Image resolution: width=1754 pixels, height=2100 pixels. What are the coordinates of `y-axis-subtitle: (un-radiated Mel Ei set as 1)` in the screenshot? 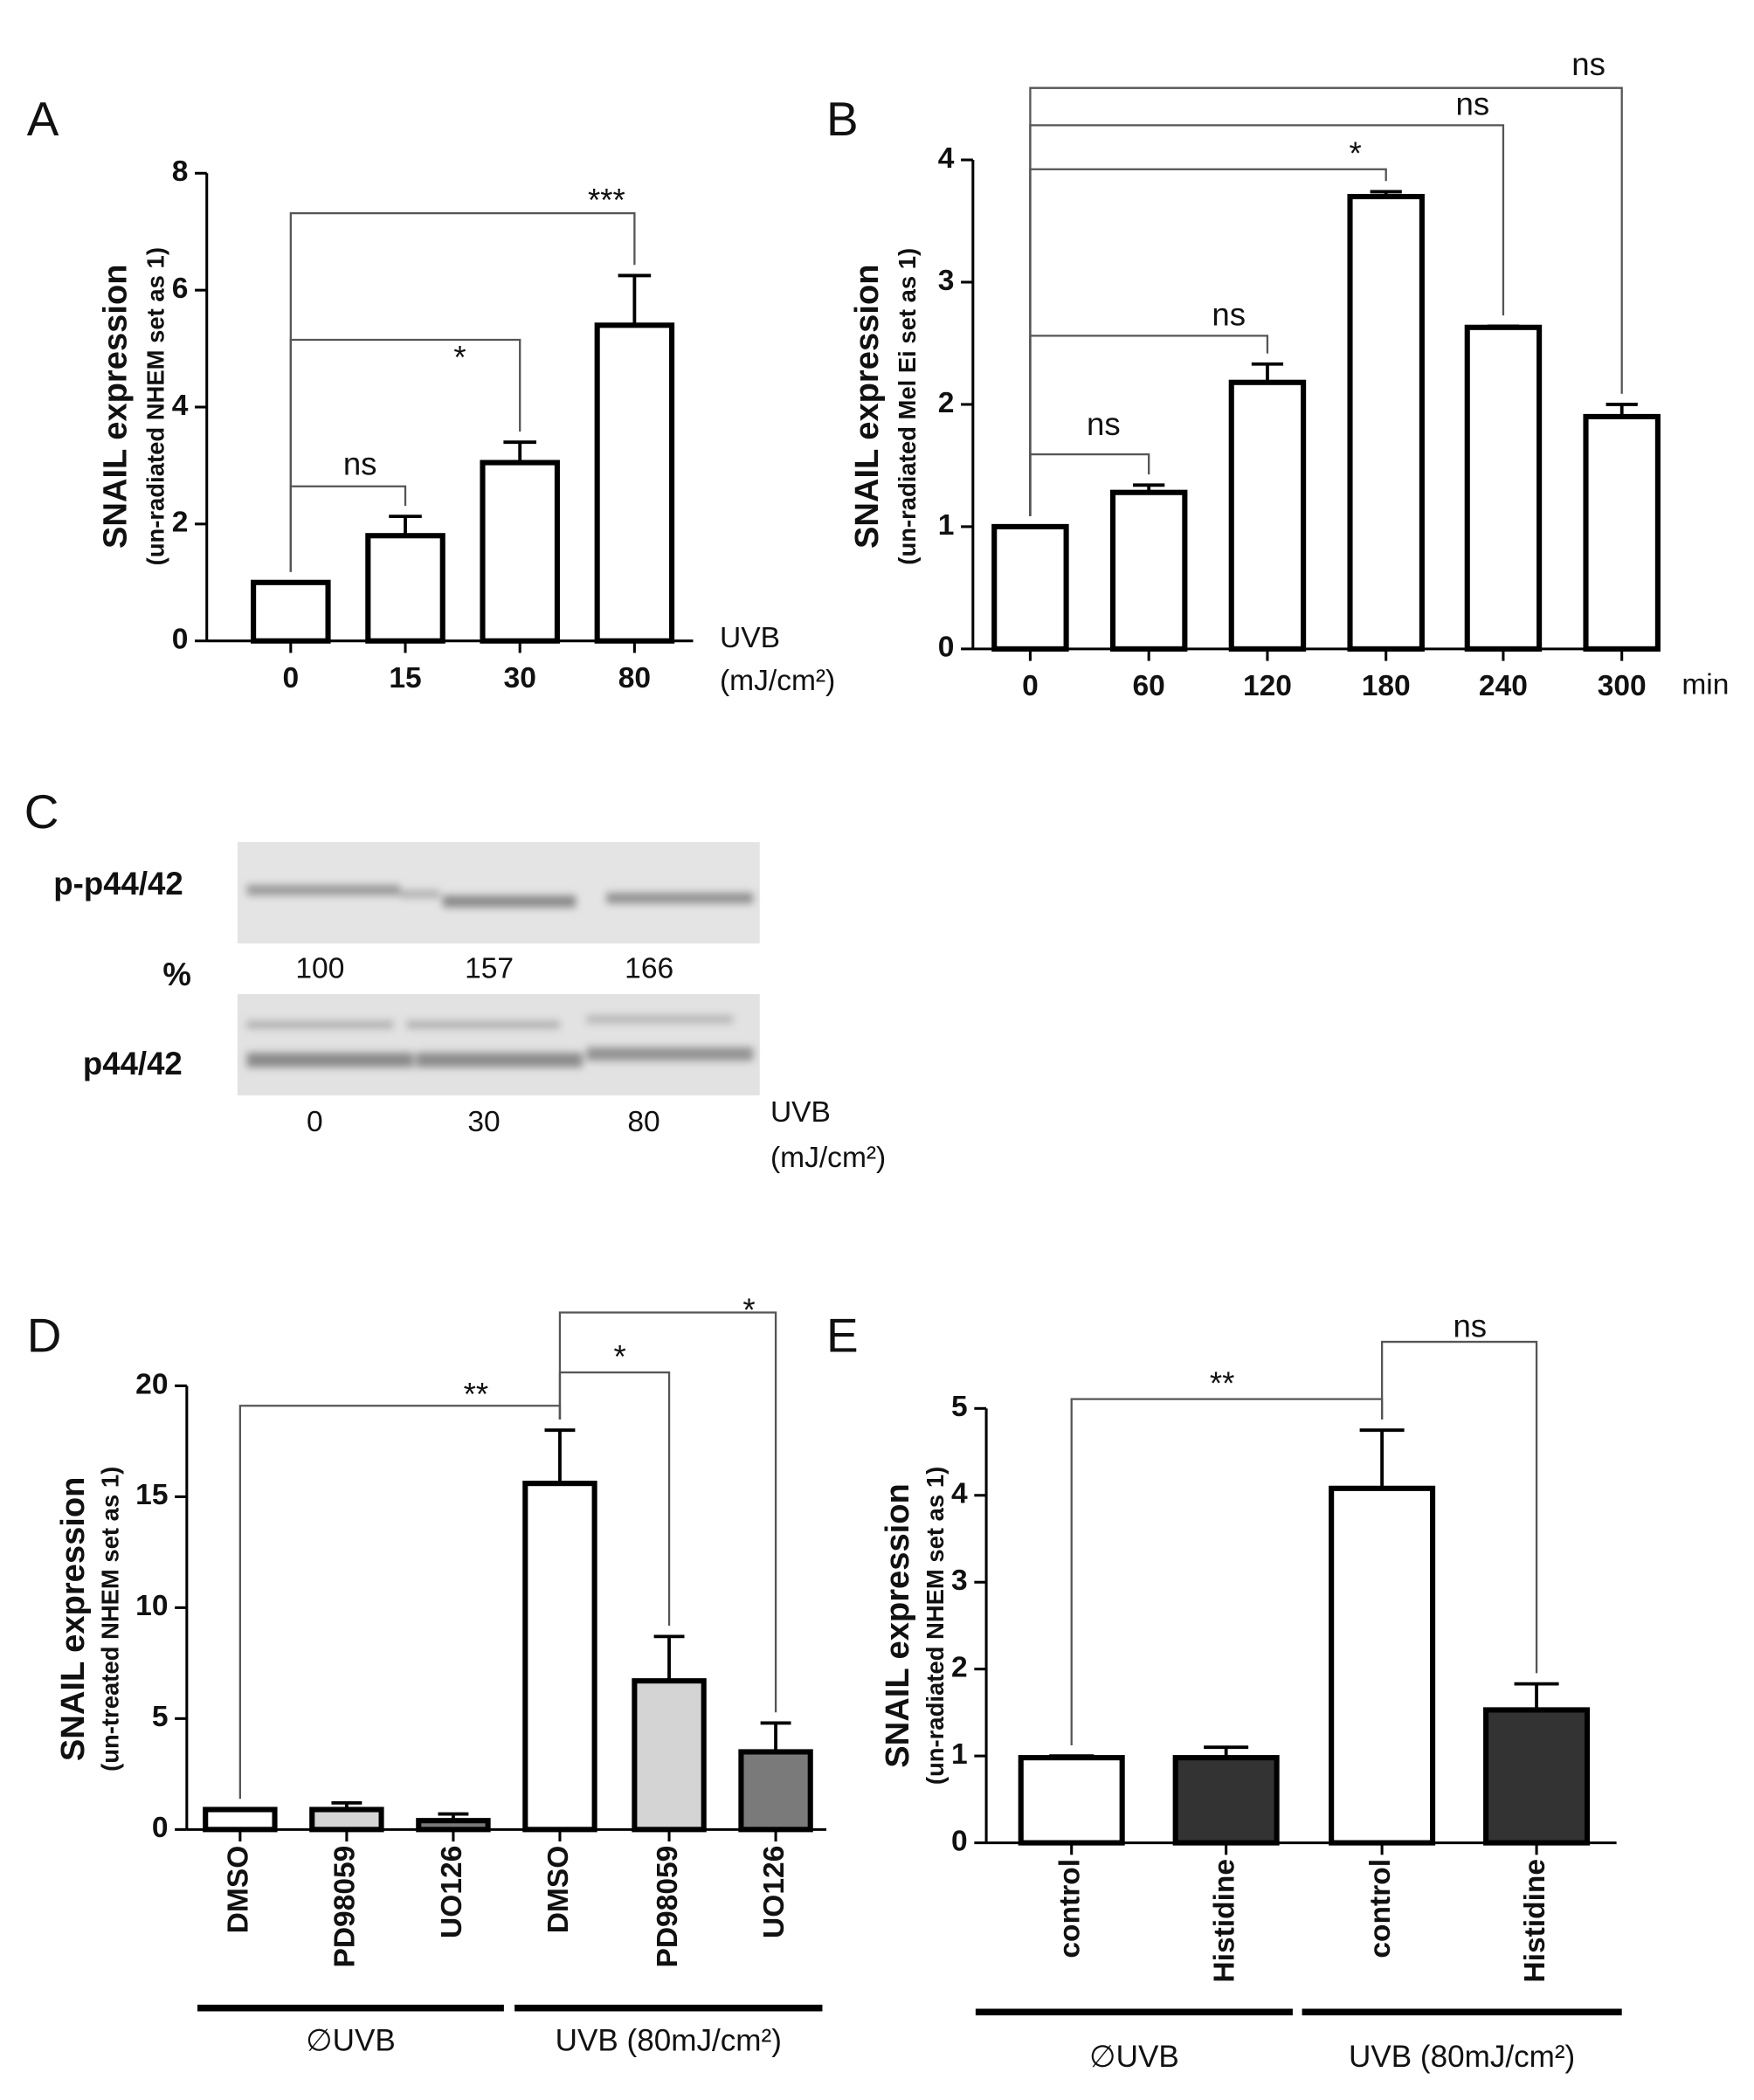 It's located at (908, 407).